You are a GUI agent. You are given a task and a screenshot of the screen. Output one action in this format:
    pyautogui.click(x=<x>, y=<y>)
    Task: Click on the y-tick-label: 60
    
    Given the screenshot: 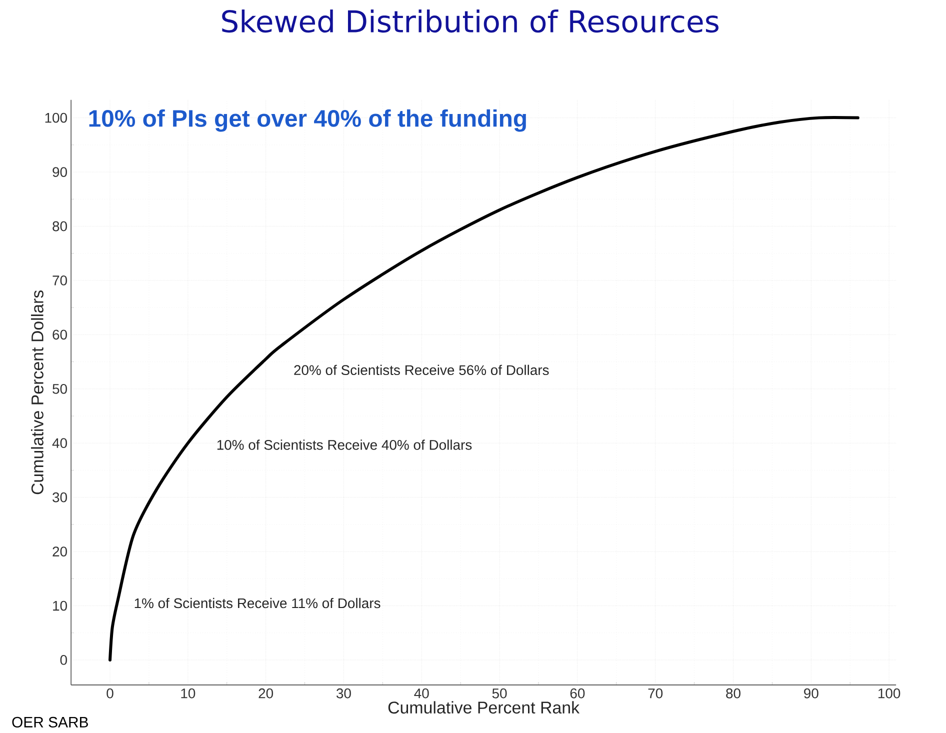 What is the action you would take?
    pyautogui.click(x=59, y=335)
    